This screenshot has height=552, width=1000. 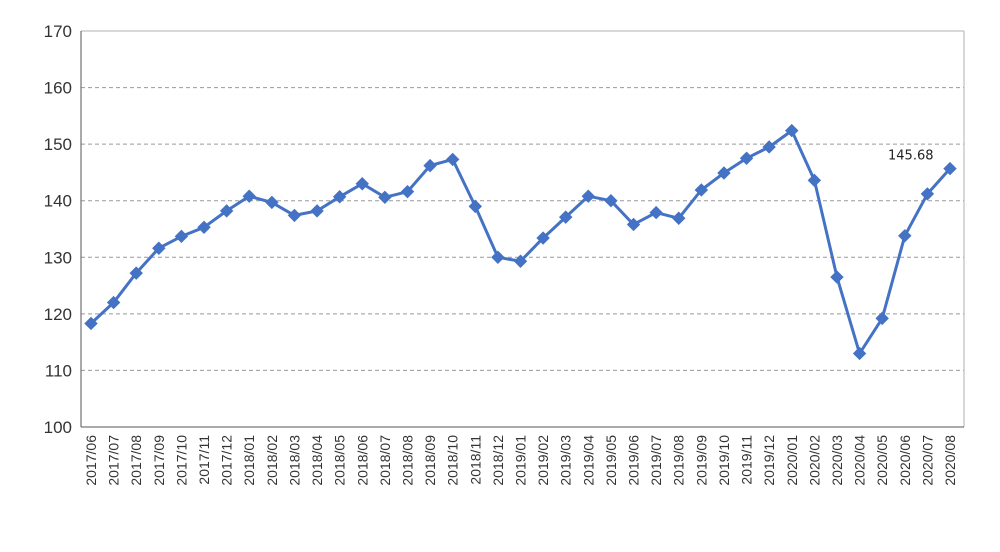 I want to click on x-tick-label: 2018/06, so click(x=362, y=460).